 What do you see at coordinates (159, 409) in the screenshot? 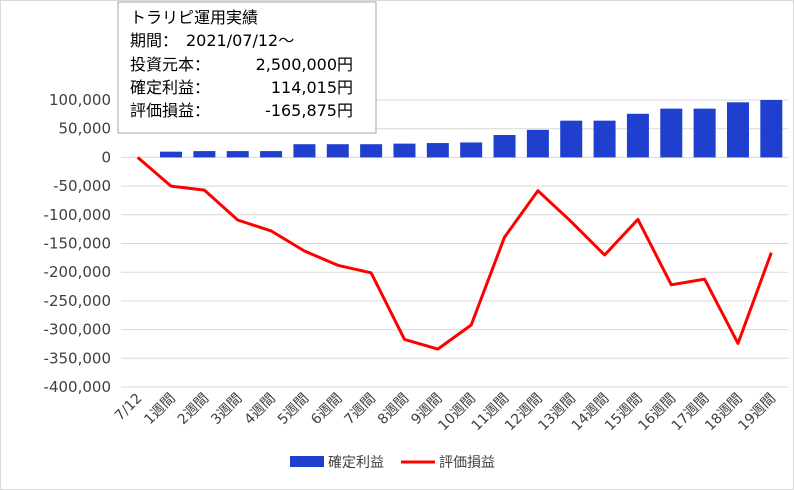
I see `x-tick-label: 1週間` at bounding box center [159, 409].